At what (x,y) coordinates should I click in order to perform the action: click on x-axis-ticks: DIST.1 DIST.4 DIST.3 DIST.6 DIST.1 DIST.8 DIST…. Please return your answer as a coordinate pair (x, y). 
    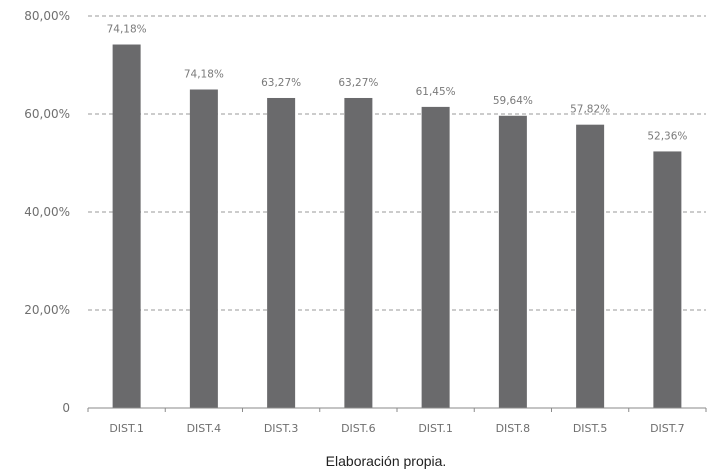
    Looking at the image, I should click on (396, 428).